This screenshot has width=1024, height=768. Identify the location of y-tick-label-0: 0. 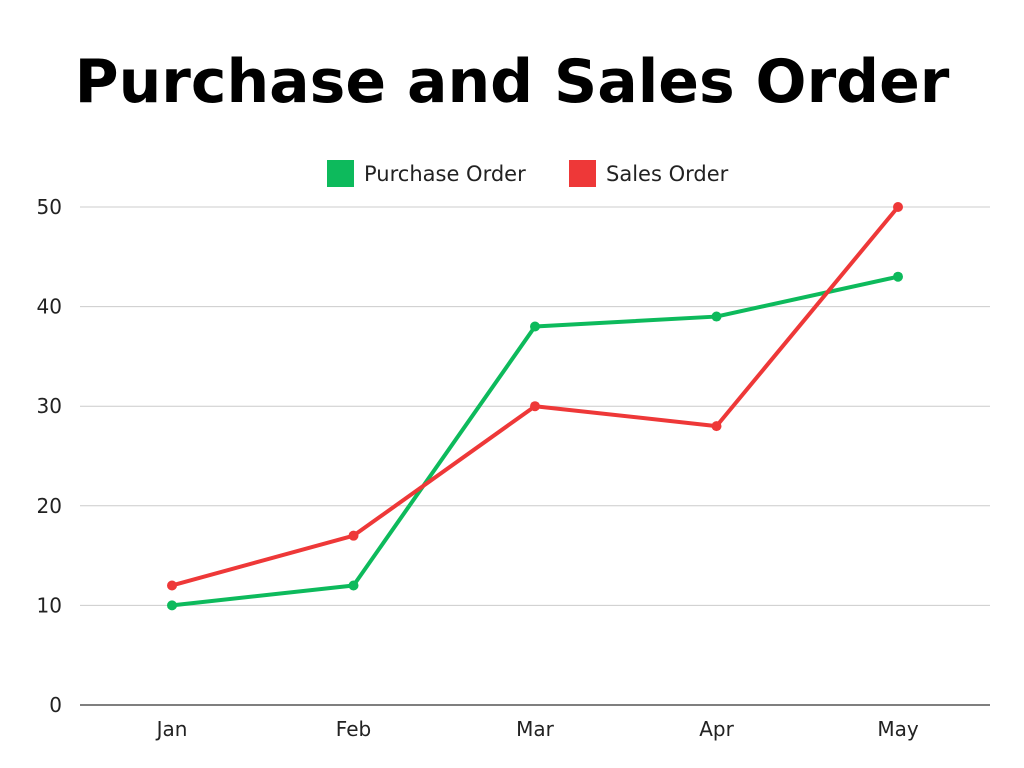
(55, 705).